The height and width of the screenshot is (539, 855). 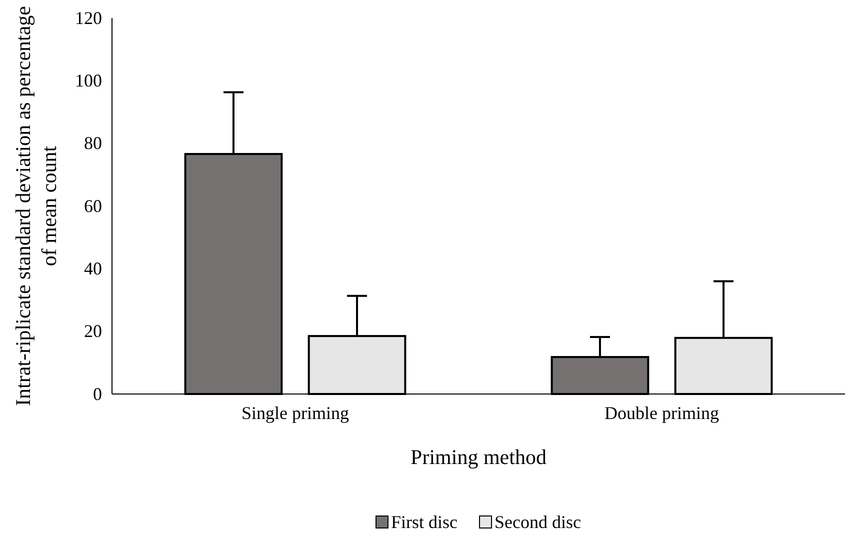 I want to click on y-tick-label: 60, so click(x=93, y=206).